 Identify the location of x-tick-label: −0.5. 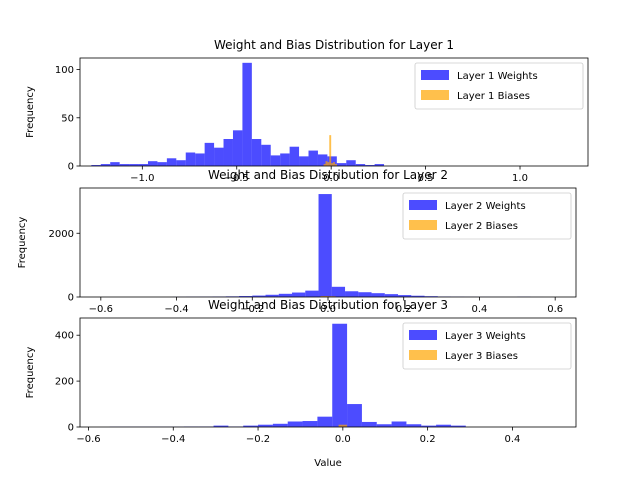
(237, 178).